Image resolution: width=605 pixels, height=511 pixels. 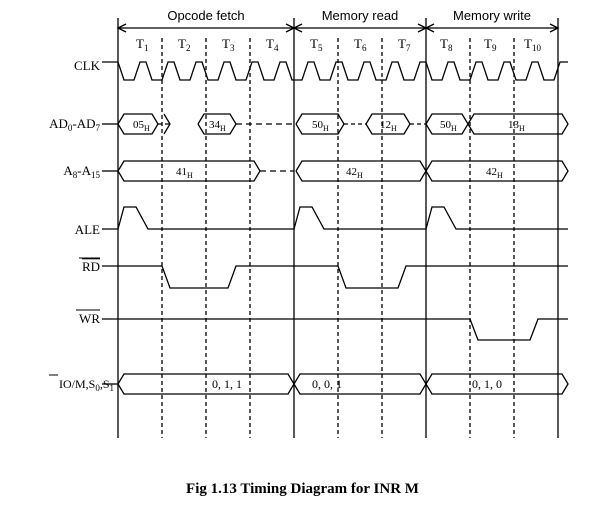 I want to click on a-value-read: 42H, so click(x=354, y=173).